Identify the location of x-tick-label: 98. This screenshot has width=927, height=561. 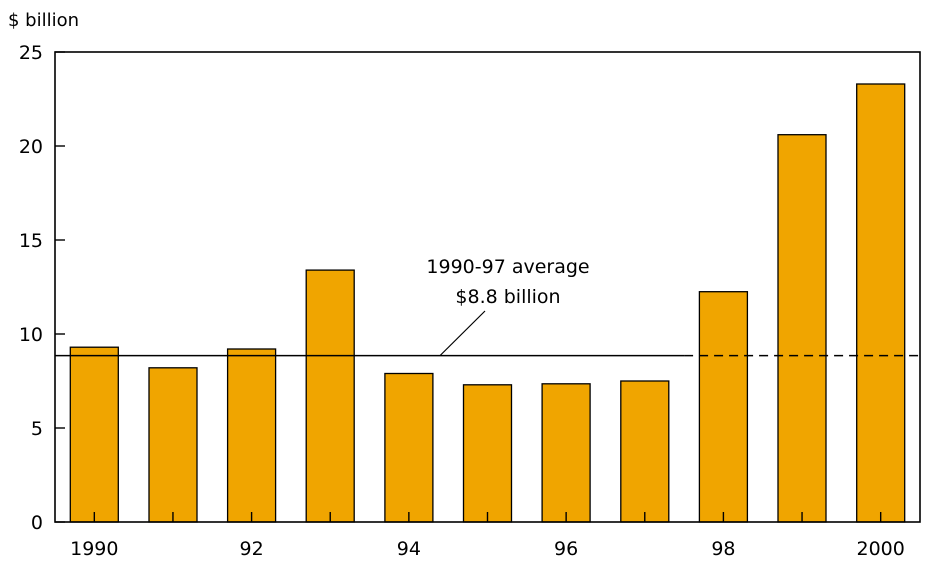
(723, 549).